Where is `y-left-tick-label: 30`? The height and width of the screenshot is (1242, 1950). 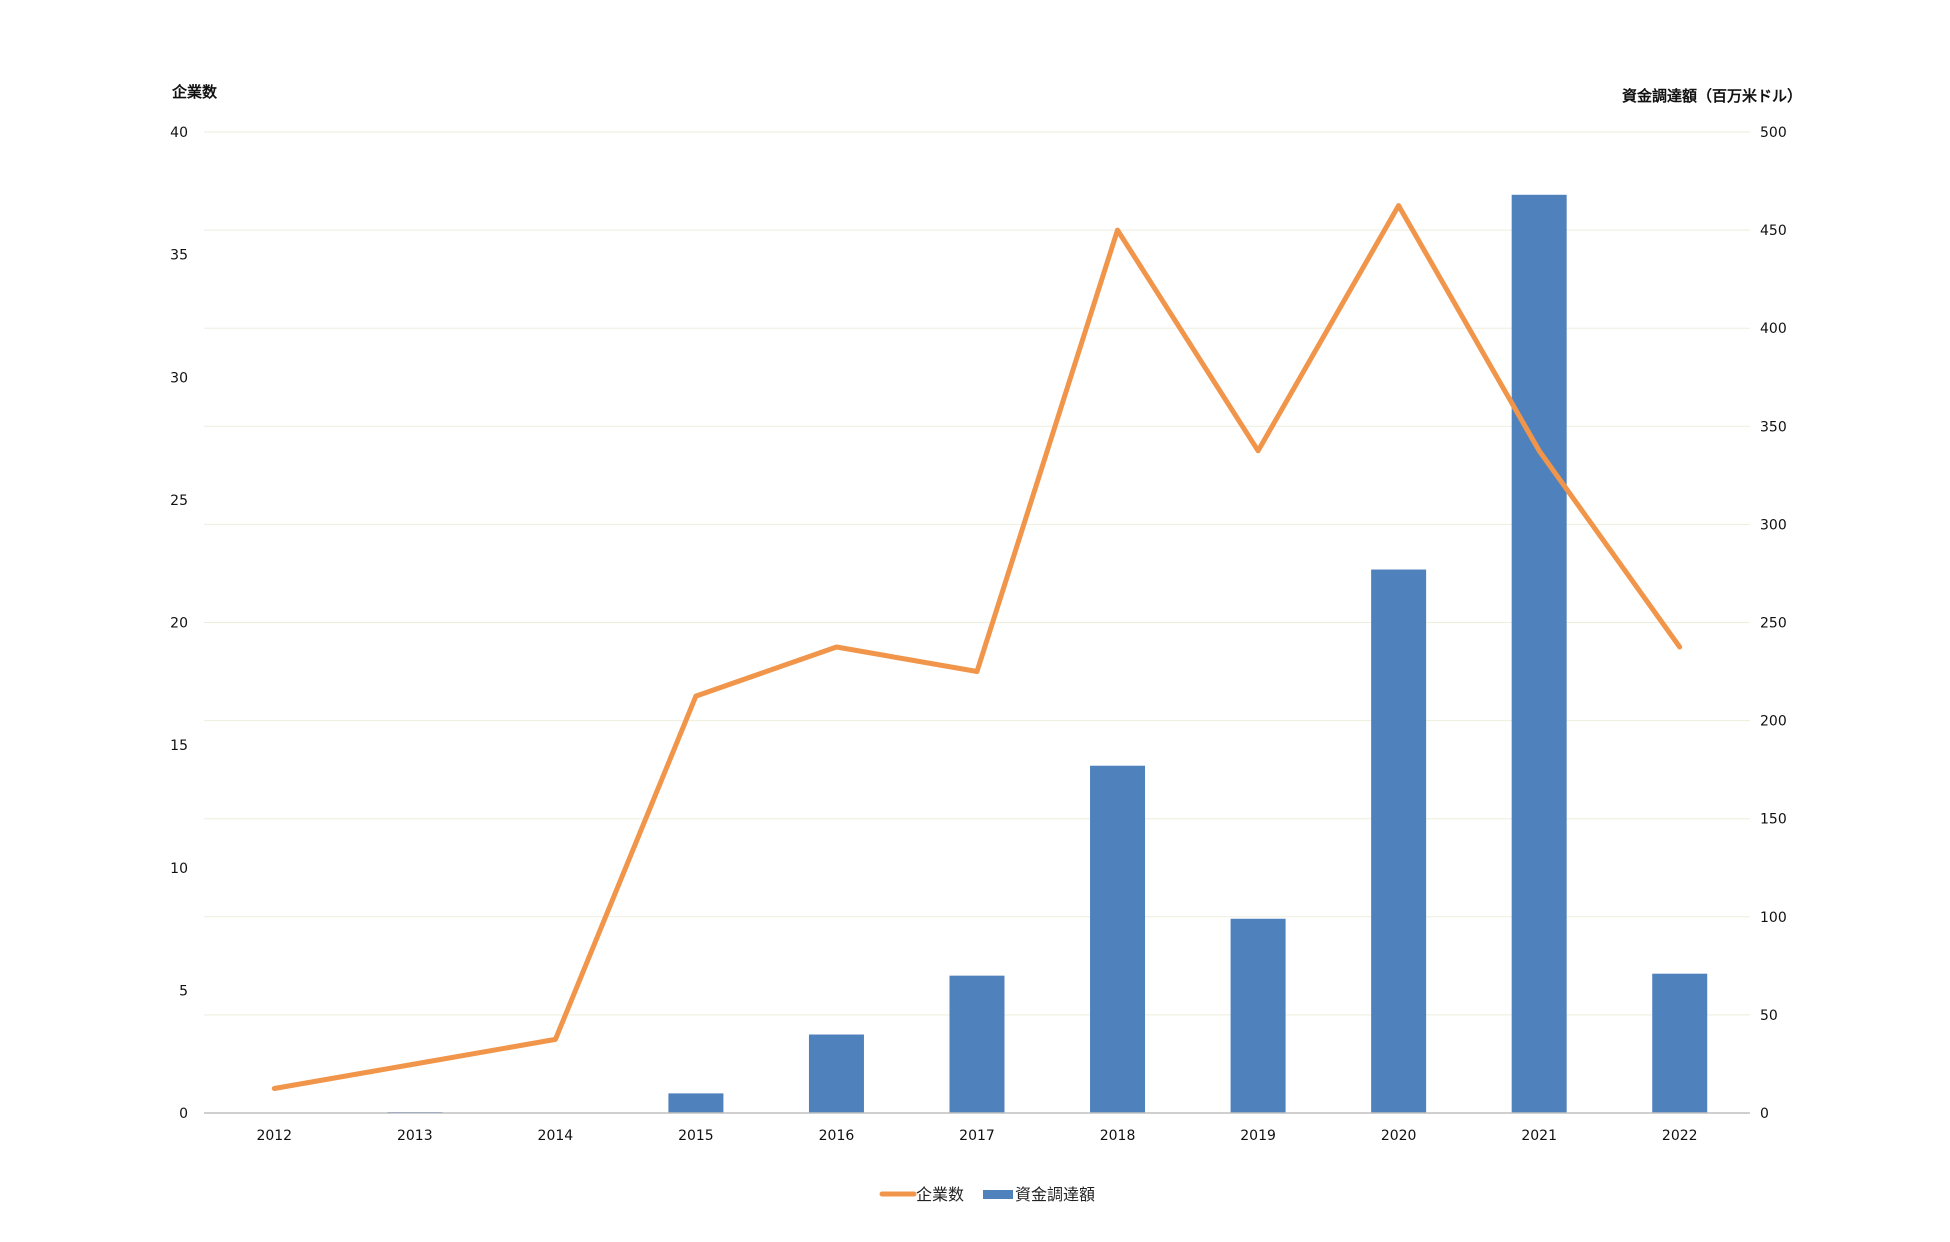
y-left-tick-label: 30 is located at coordinates (179, 378).